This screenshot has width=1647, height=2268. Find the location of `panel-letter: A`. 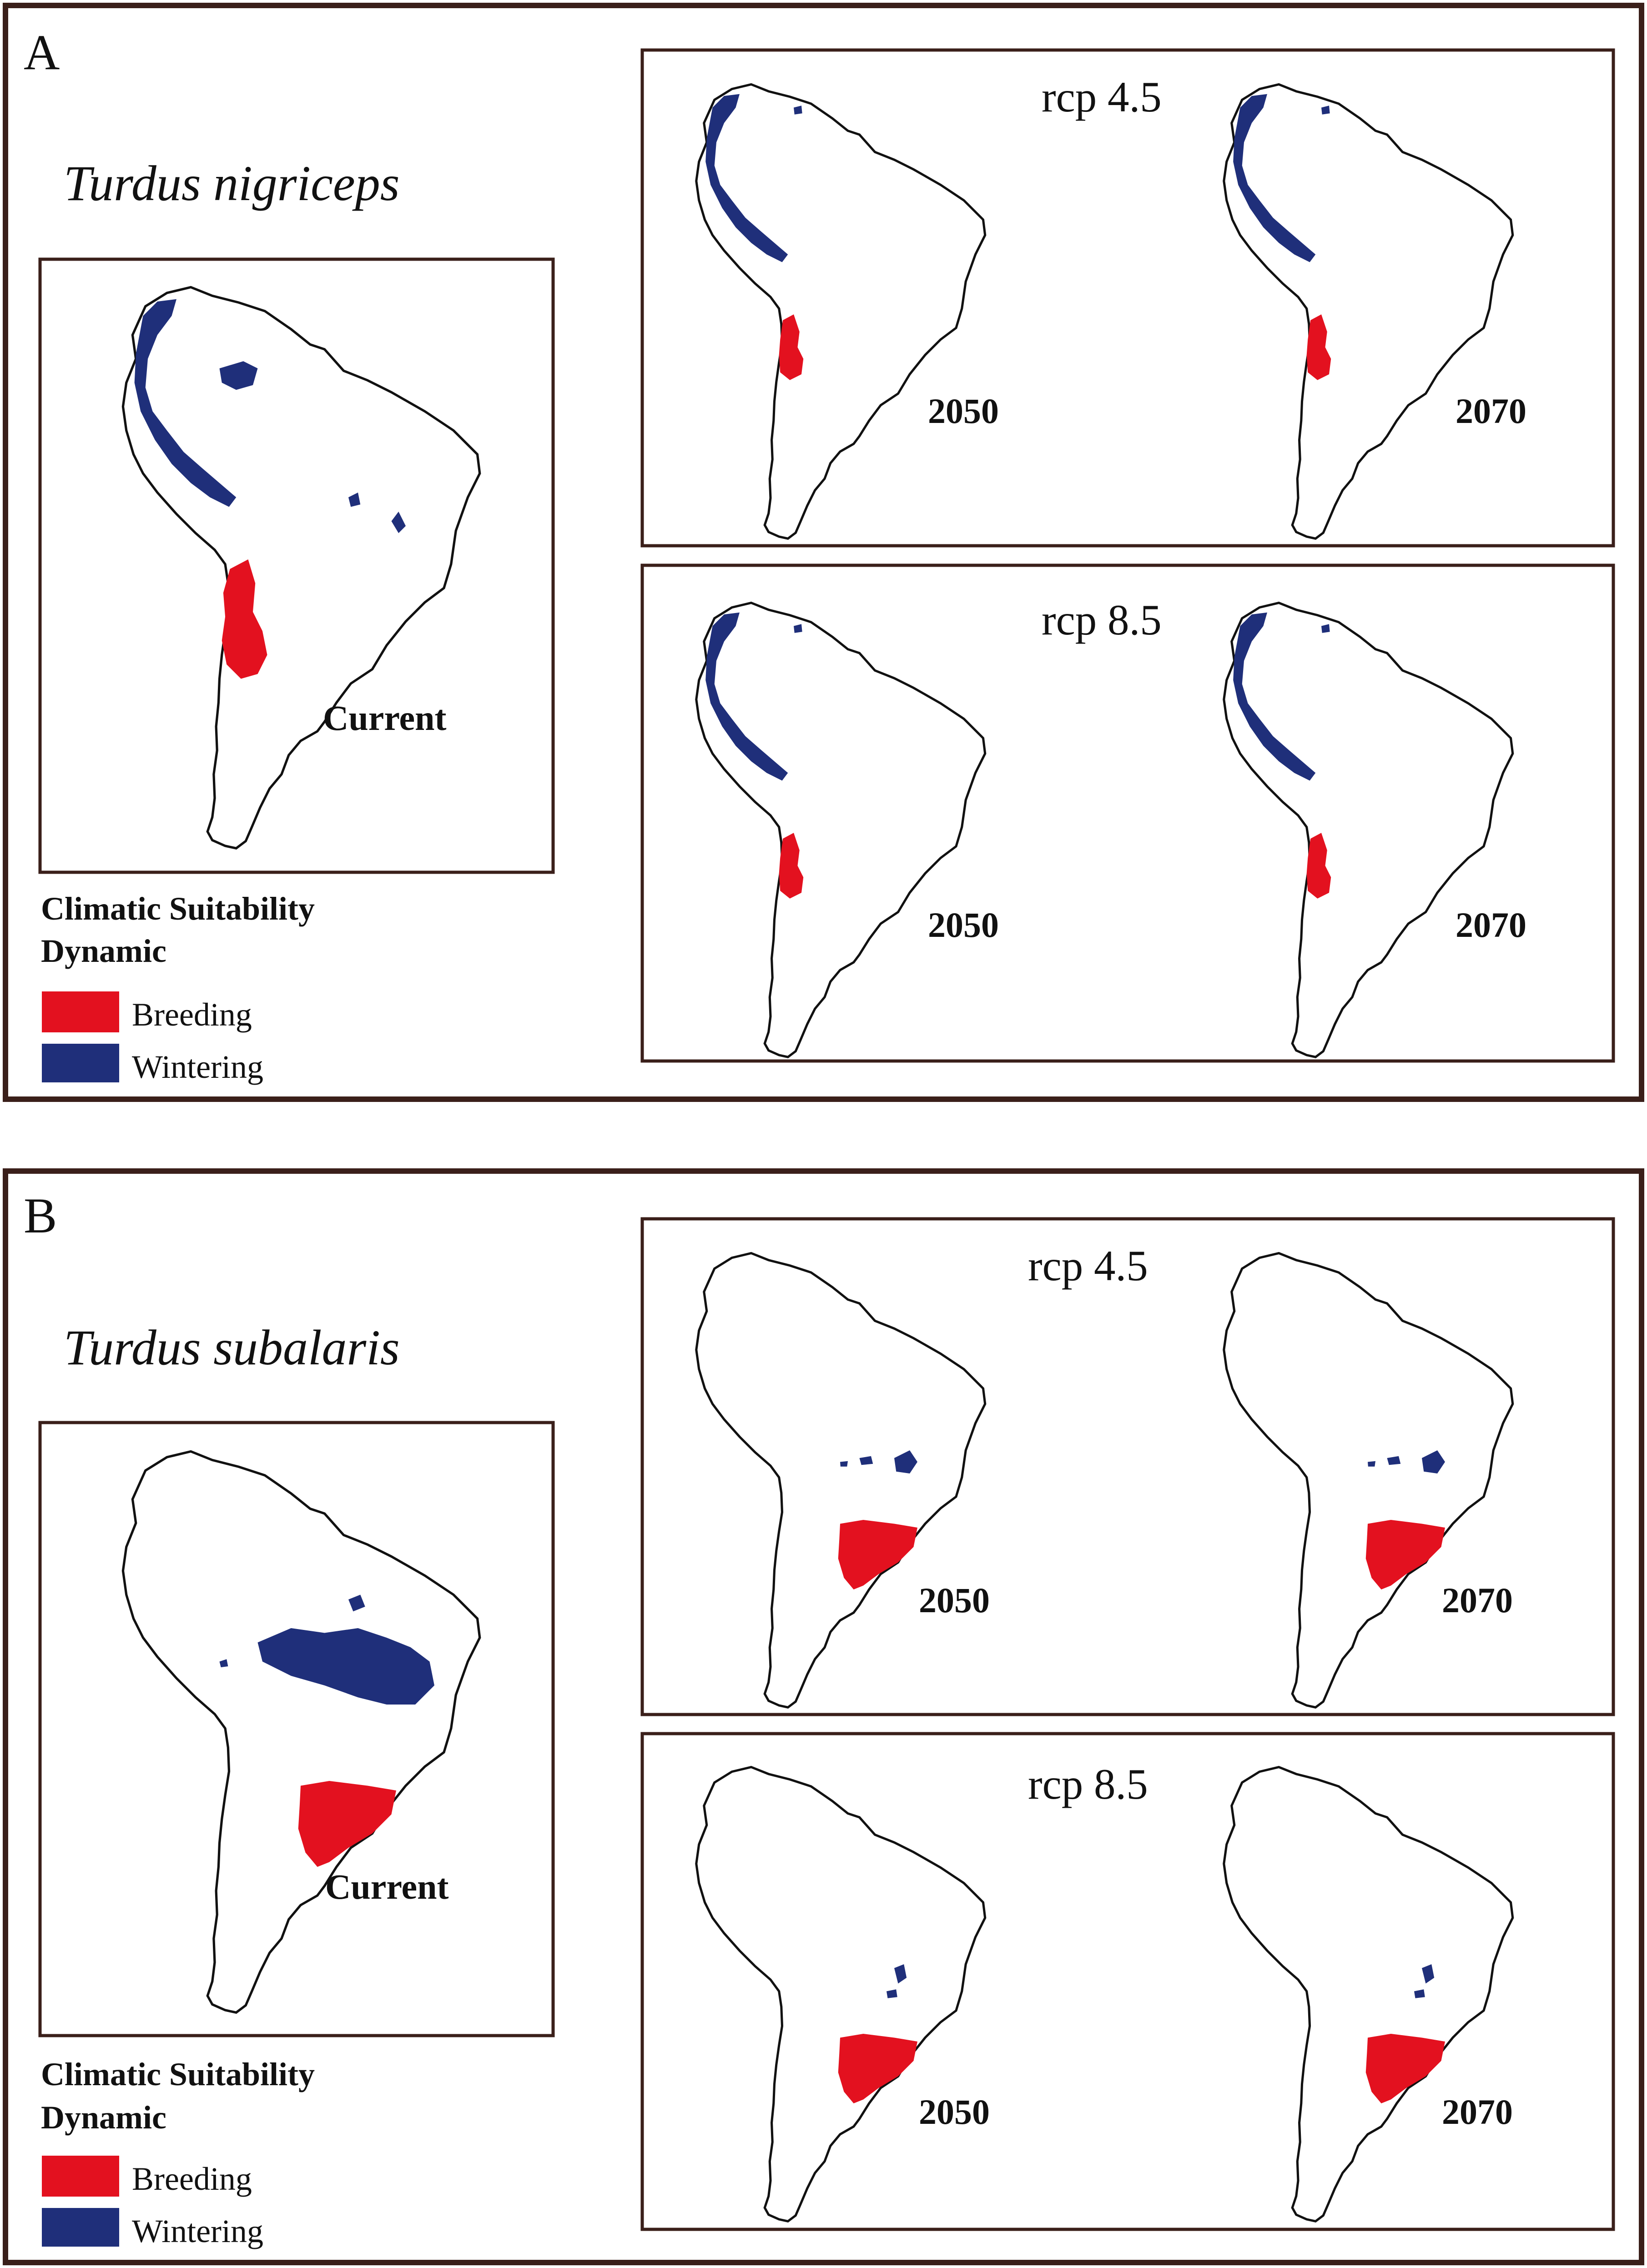

panel-letter: A is located at coordinates (42, 52).